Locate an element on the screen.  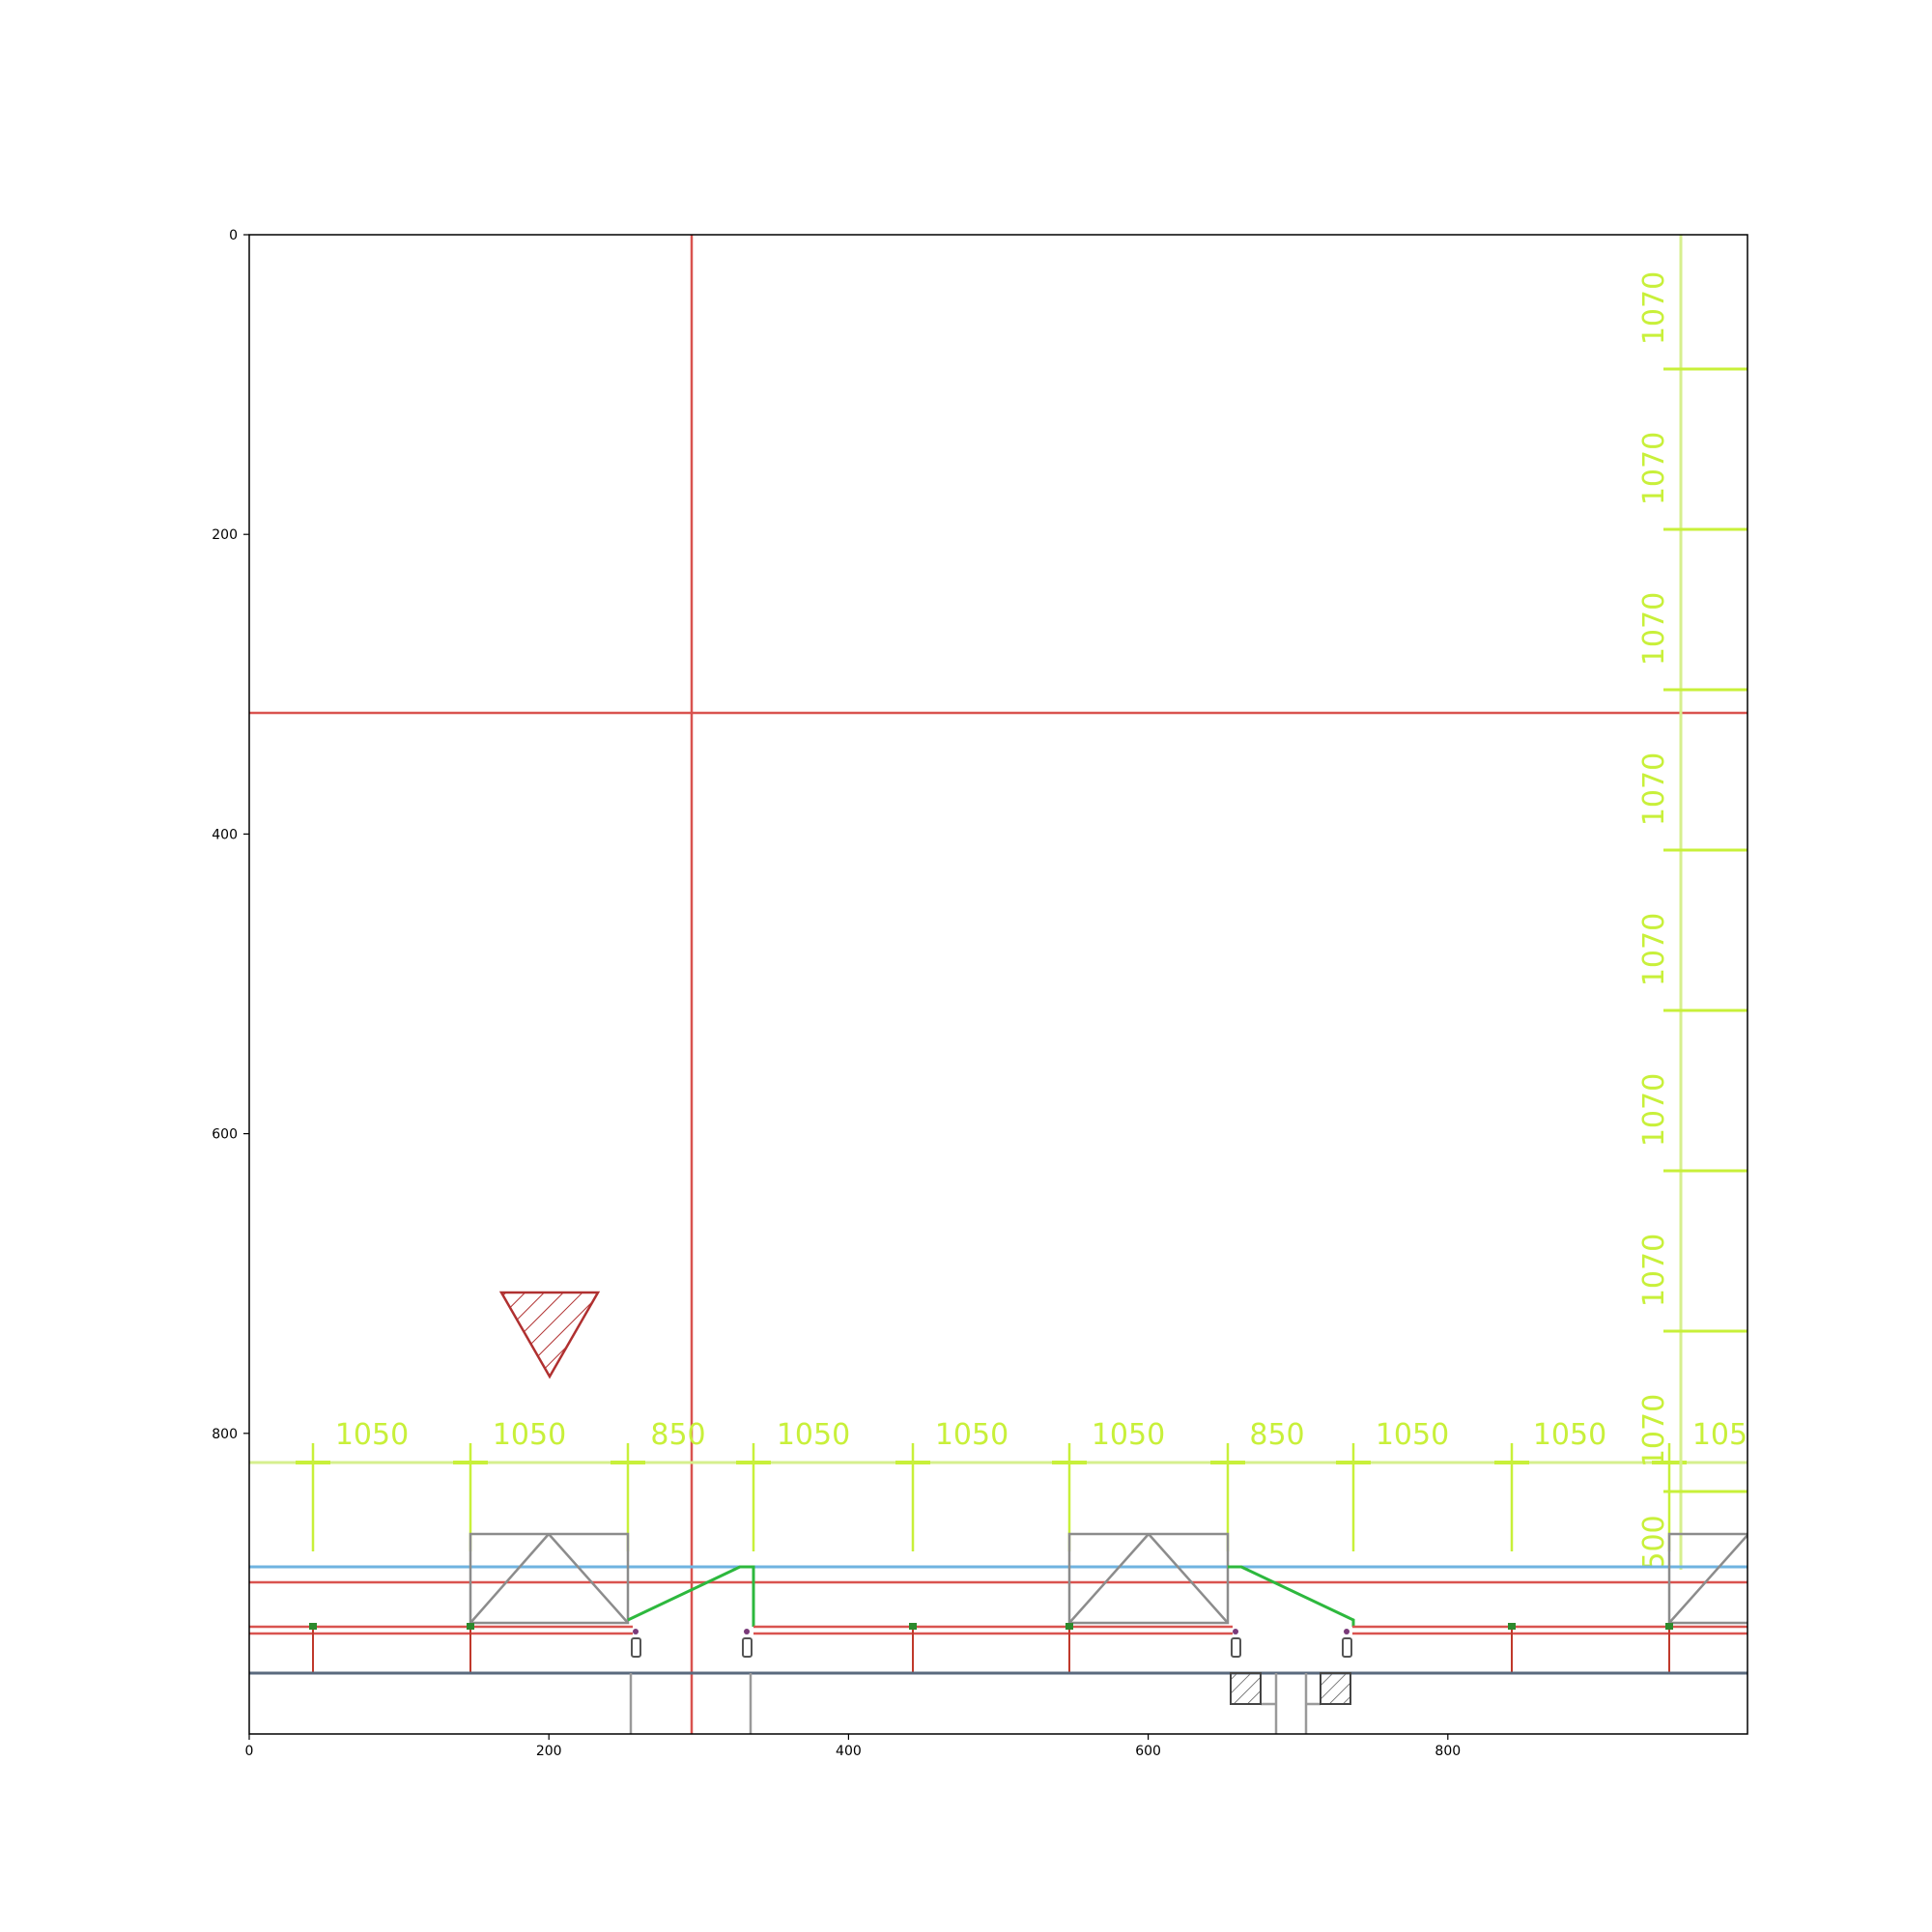
horizontal-dimension-labels: 1050 1050 850 1050 1050 1050 850 1050 1050 1050 is located at coordinates (1050, 1435).